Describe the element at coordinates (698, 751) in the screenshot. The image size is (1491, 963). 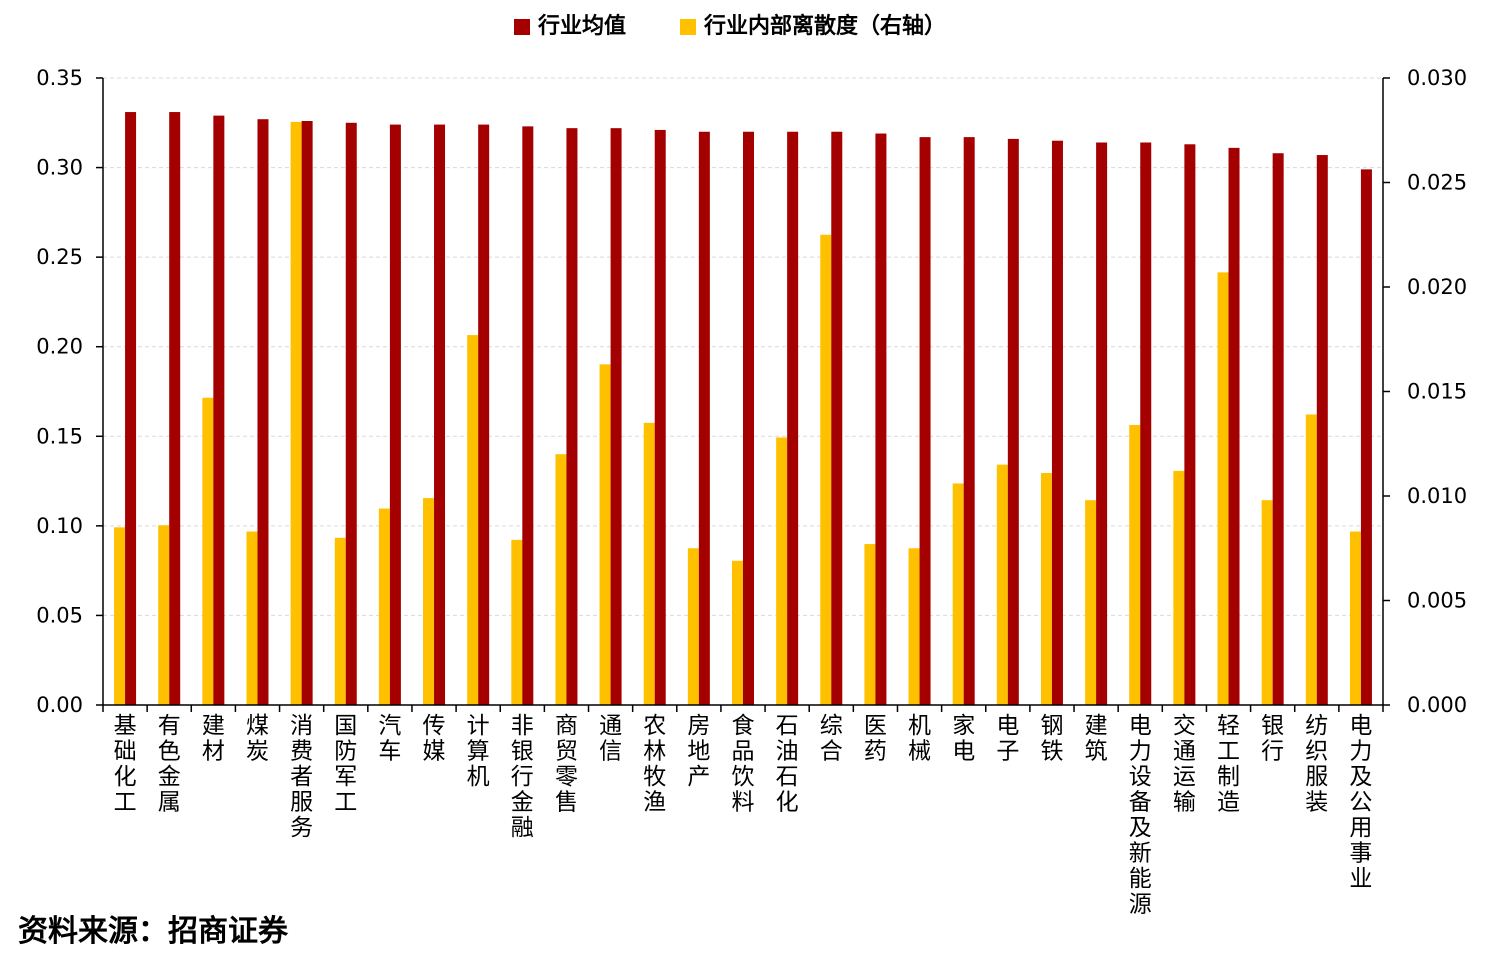
I see `x-category-label: 房地产` at that location.